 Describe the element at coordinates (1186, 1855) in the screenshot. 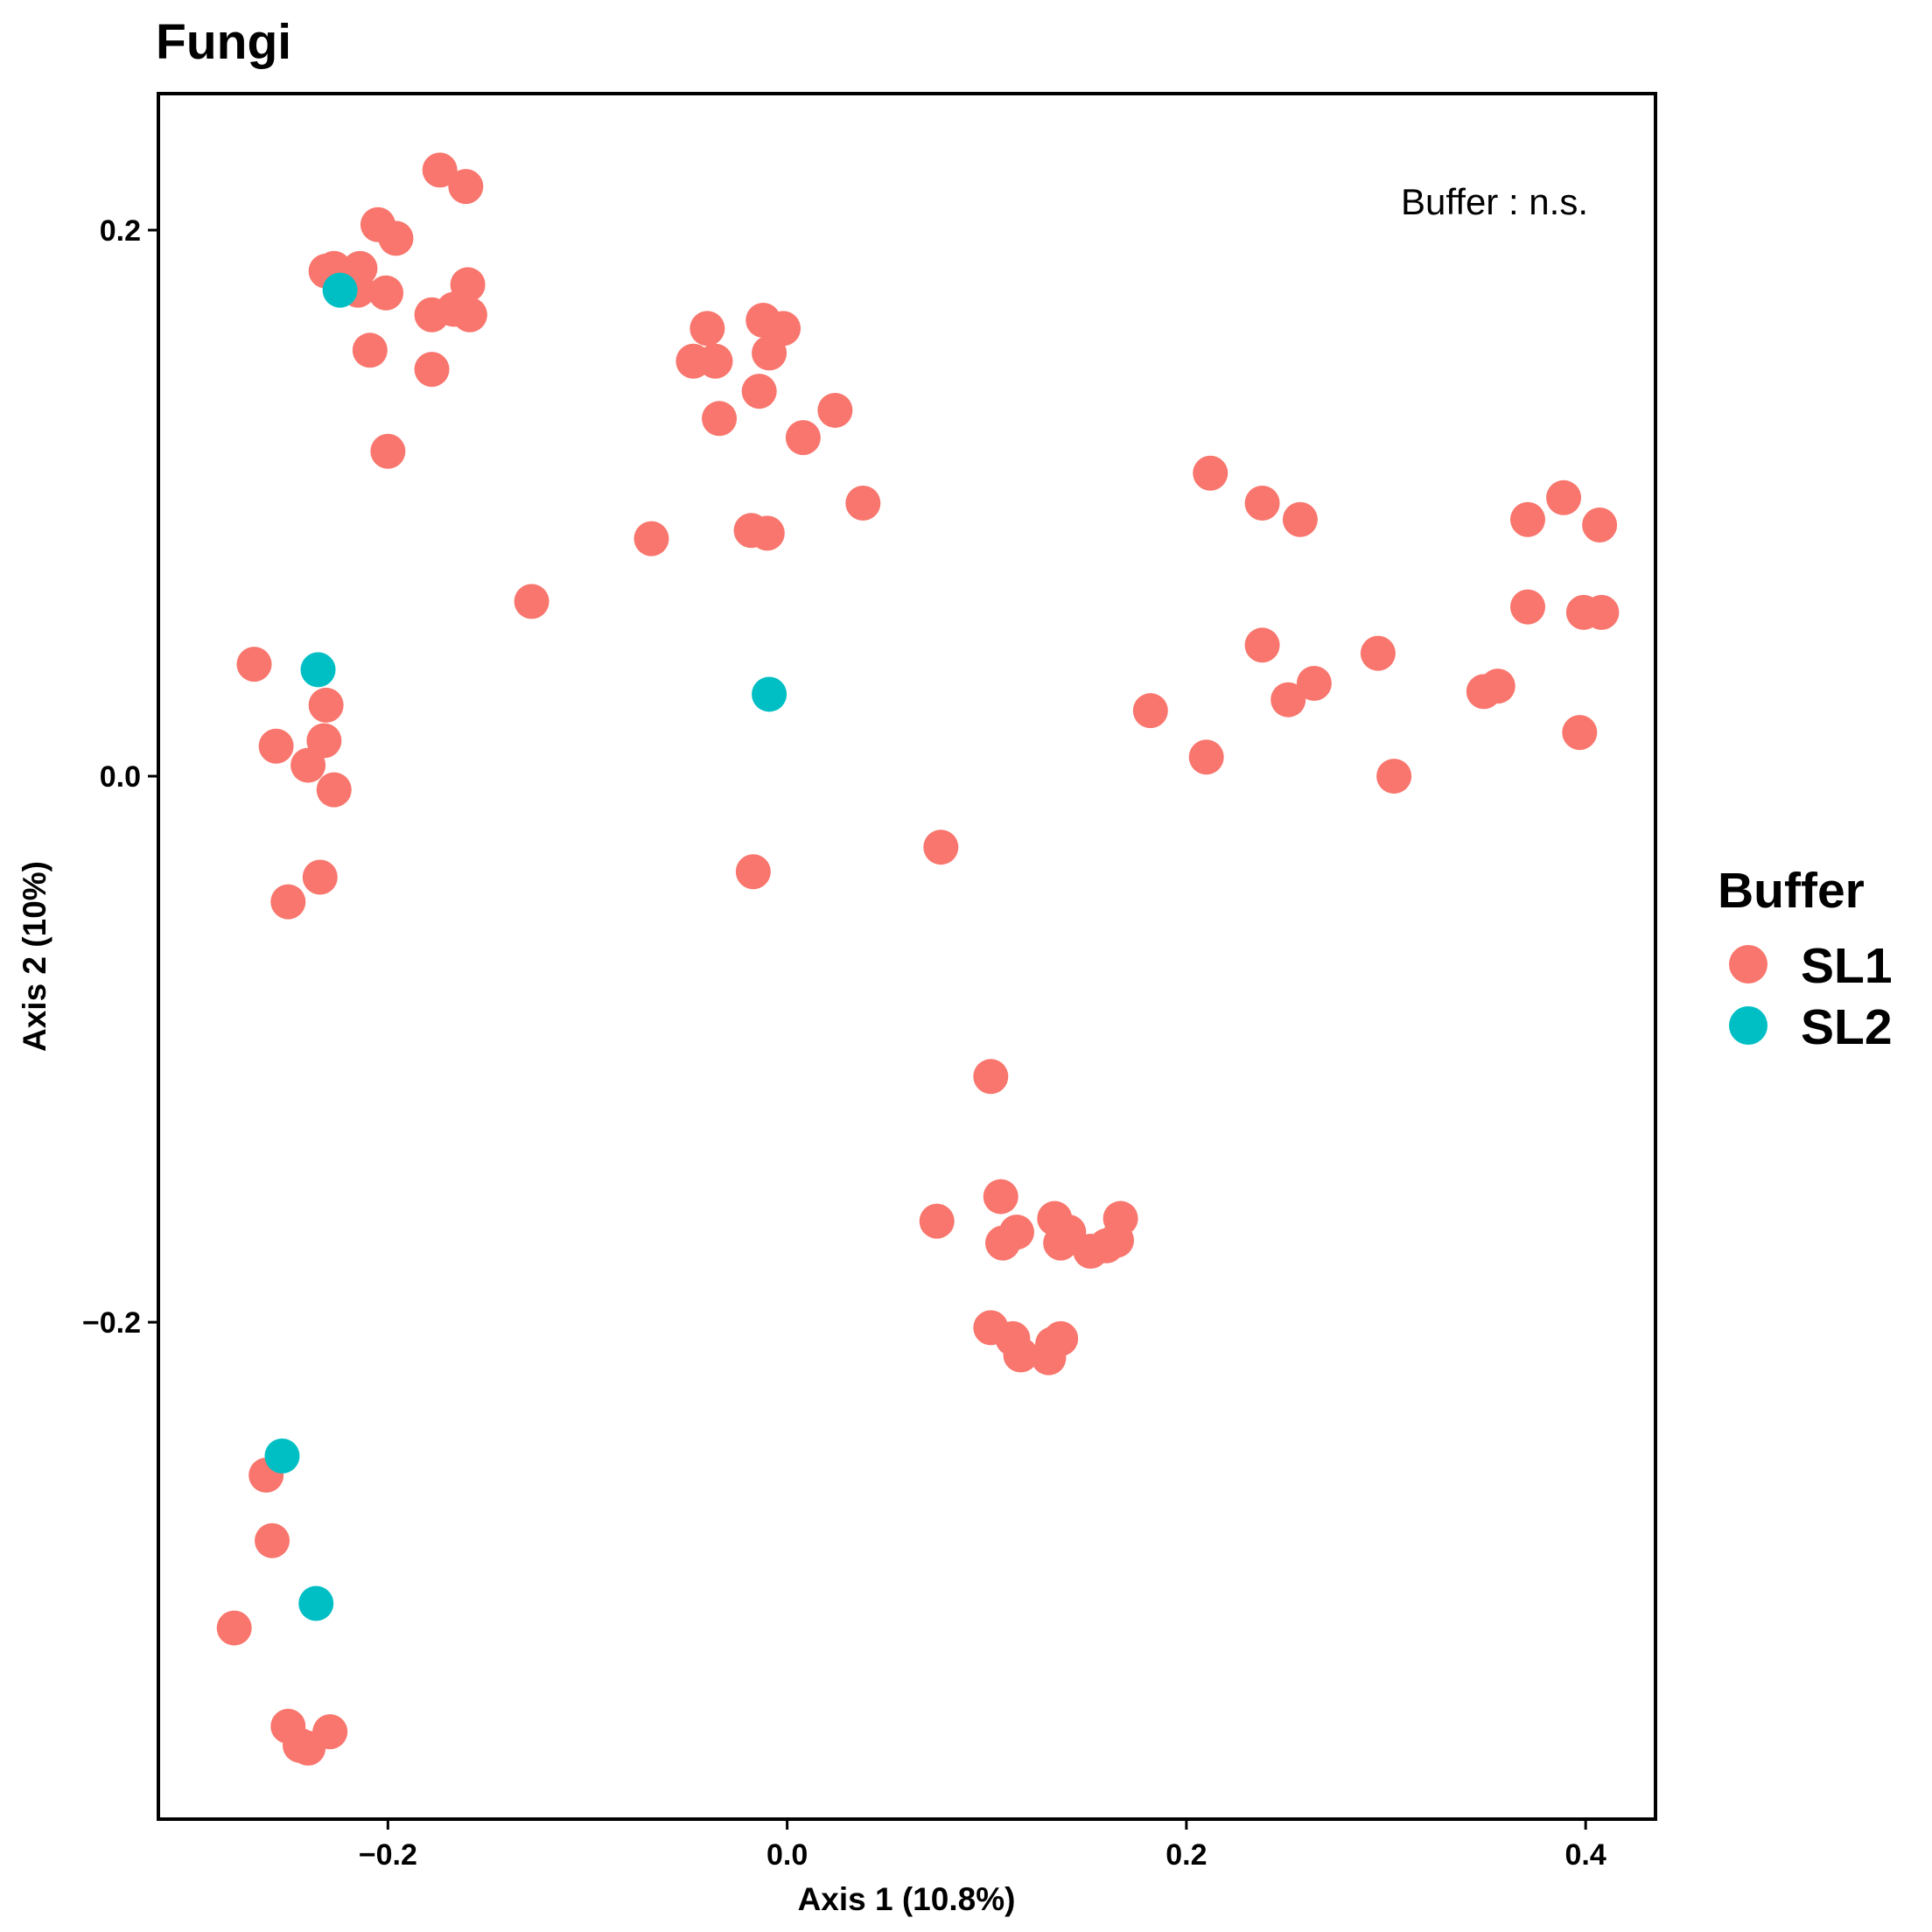

I see `x-tick-label: 0.2` at that location.